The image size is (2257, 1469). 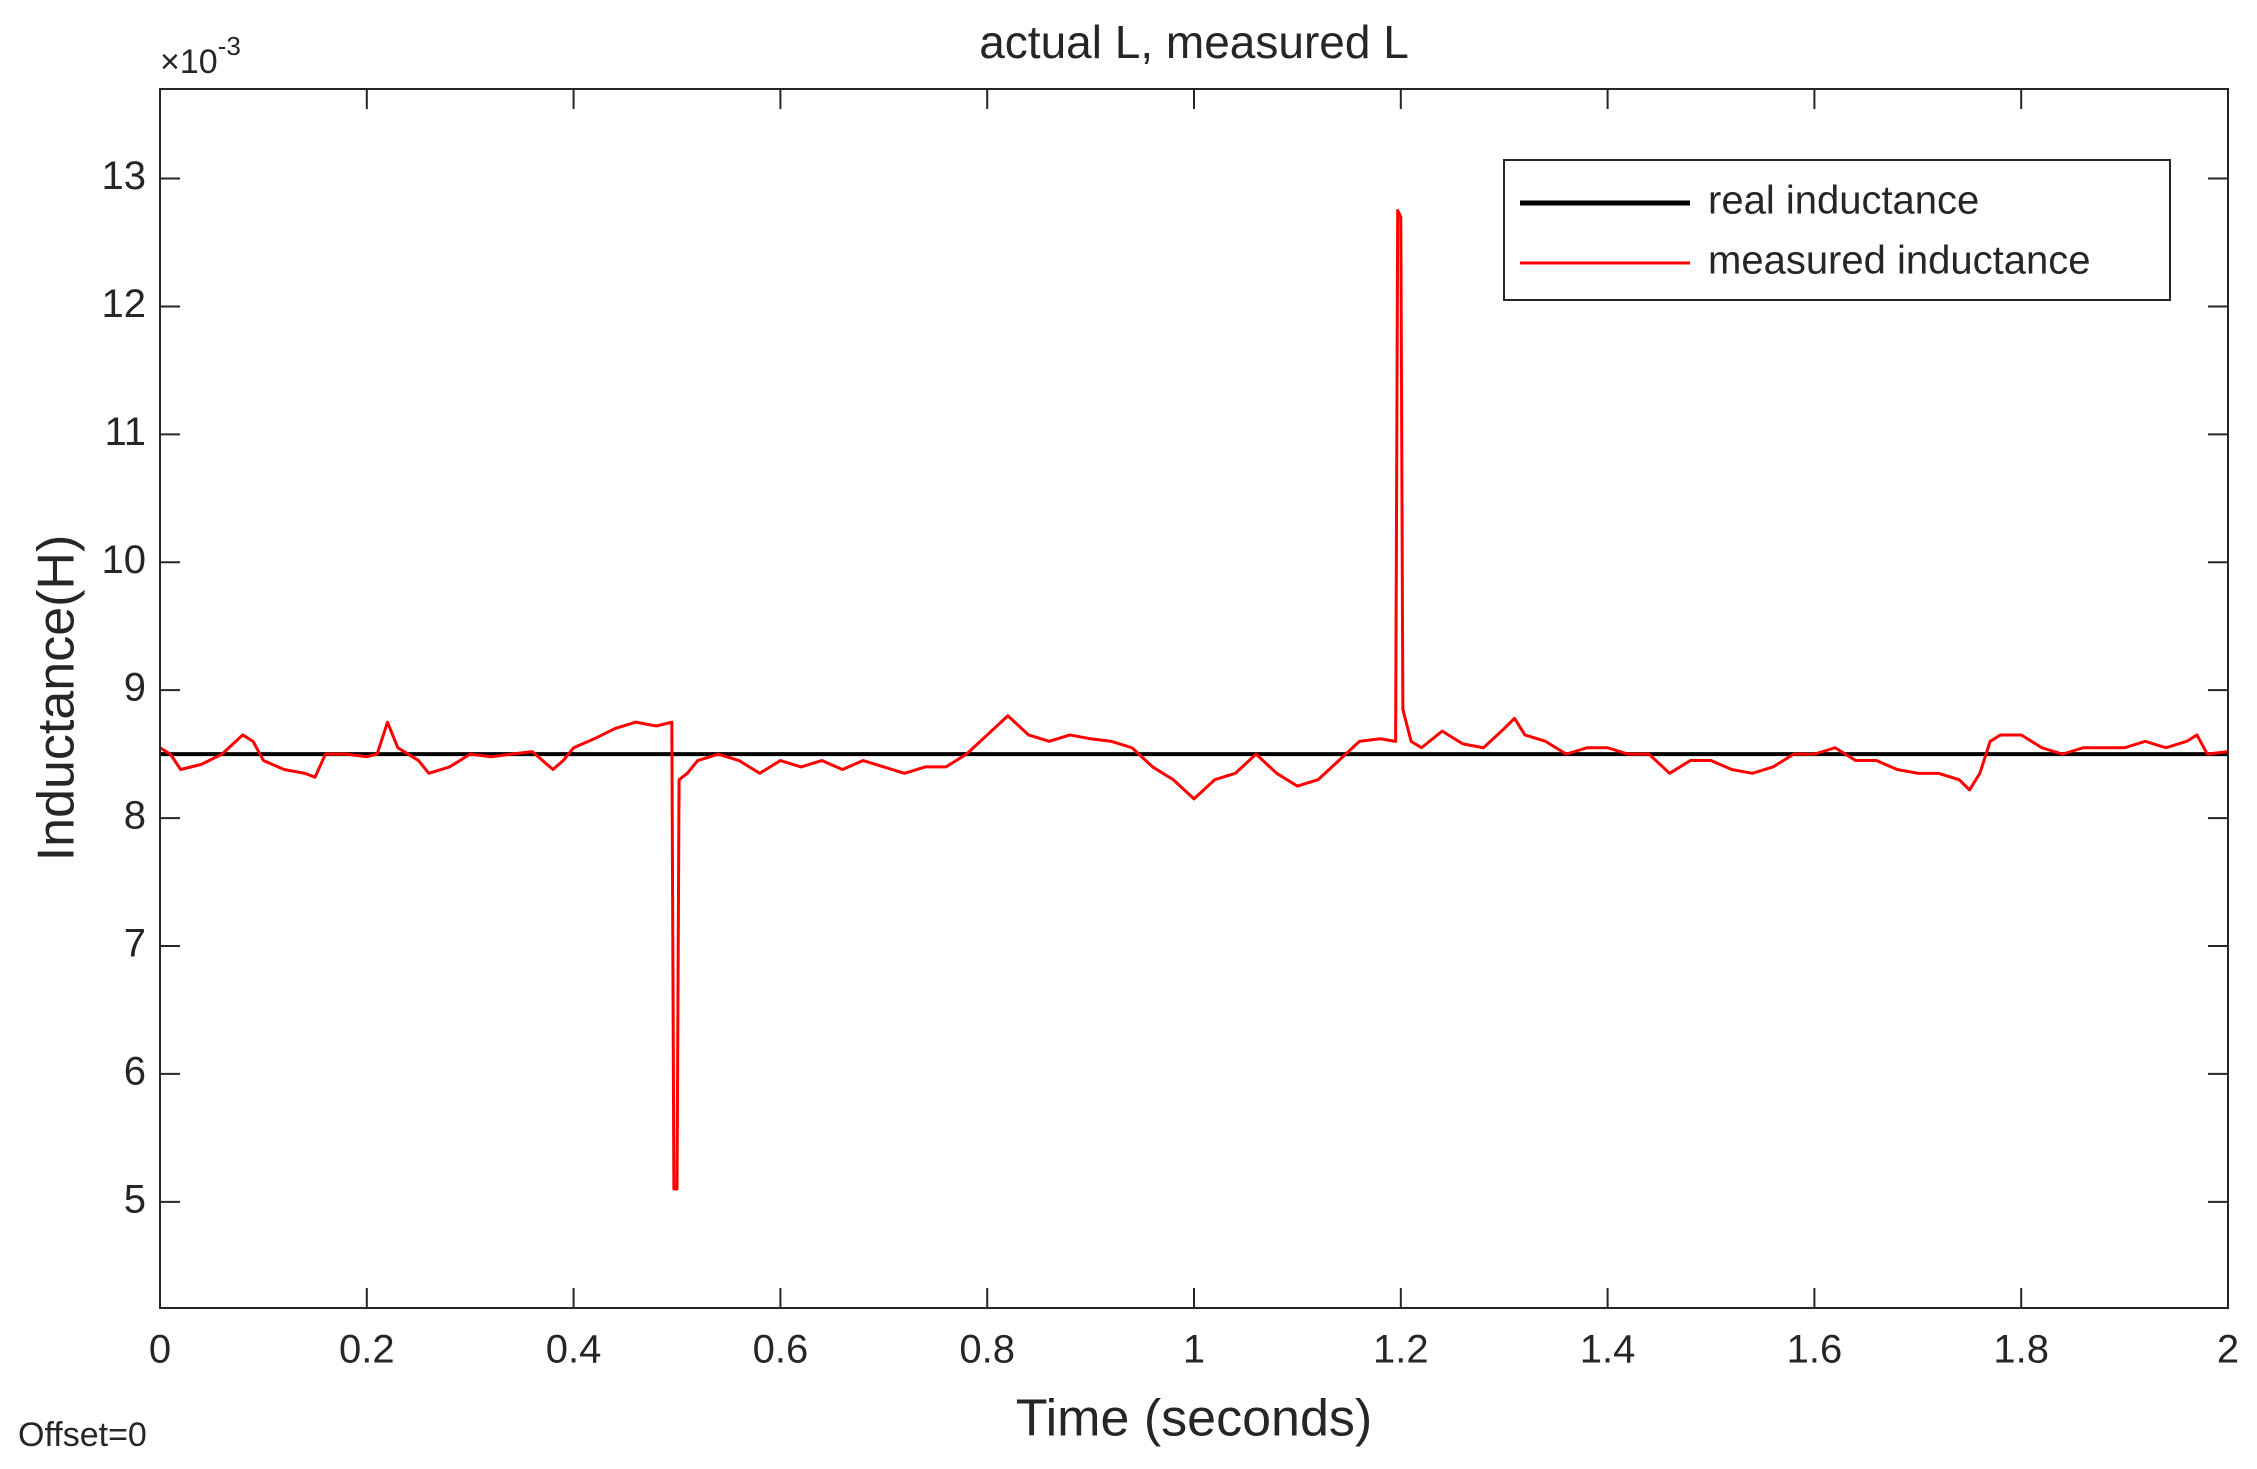 What do you see at coordinates (1843, 201) in the screenshot?
I see `legend-label: real inductance` at bounding box center [1843, 201].